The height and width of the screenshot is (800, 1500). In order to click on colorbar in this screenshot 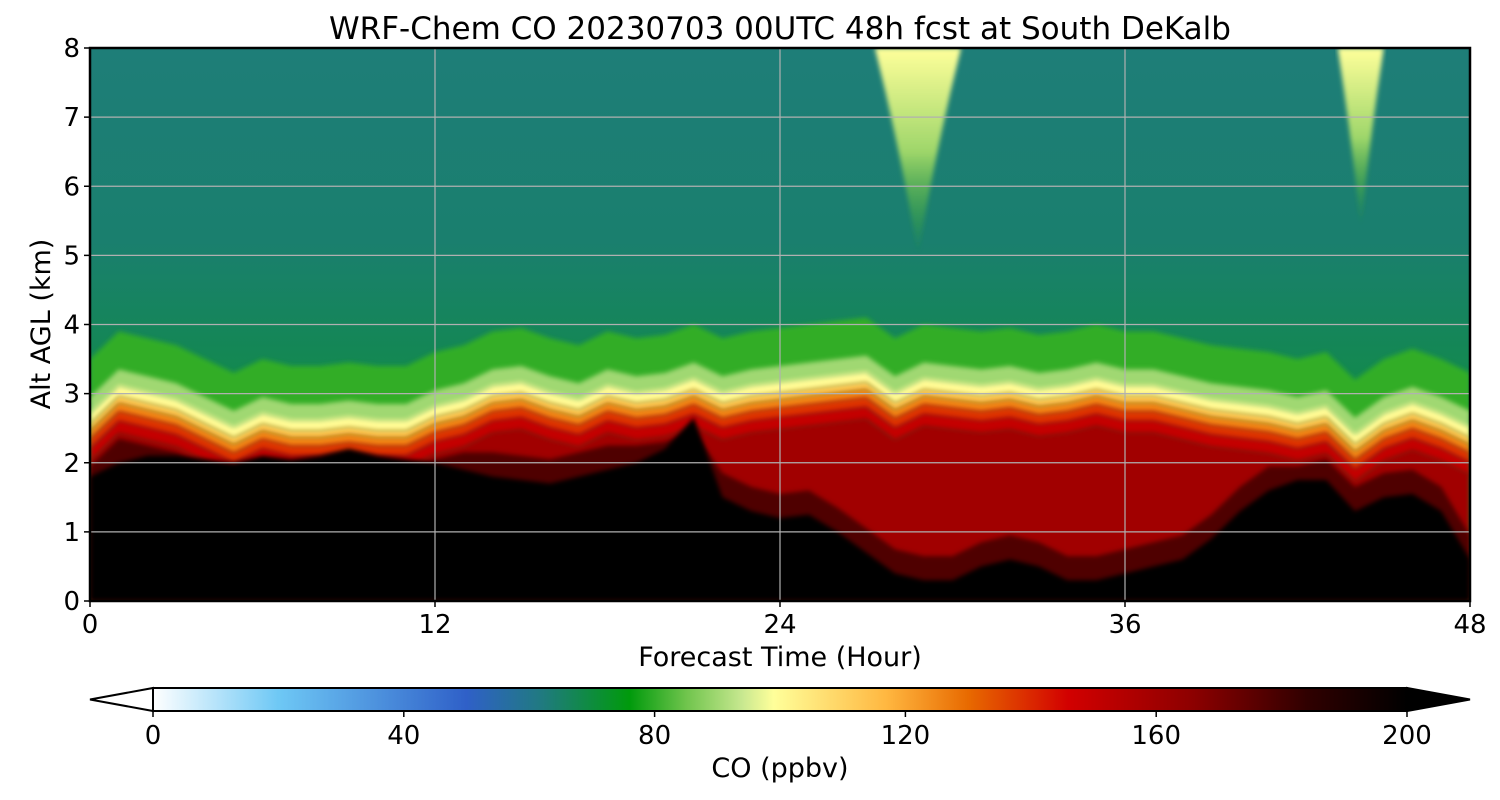, I will do `click(780, 699)`.